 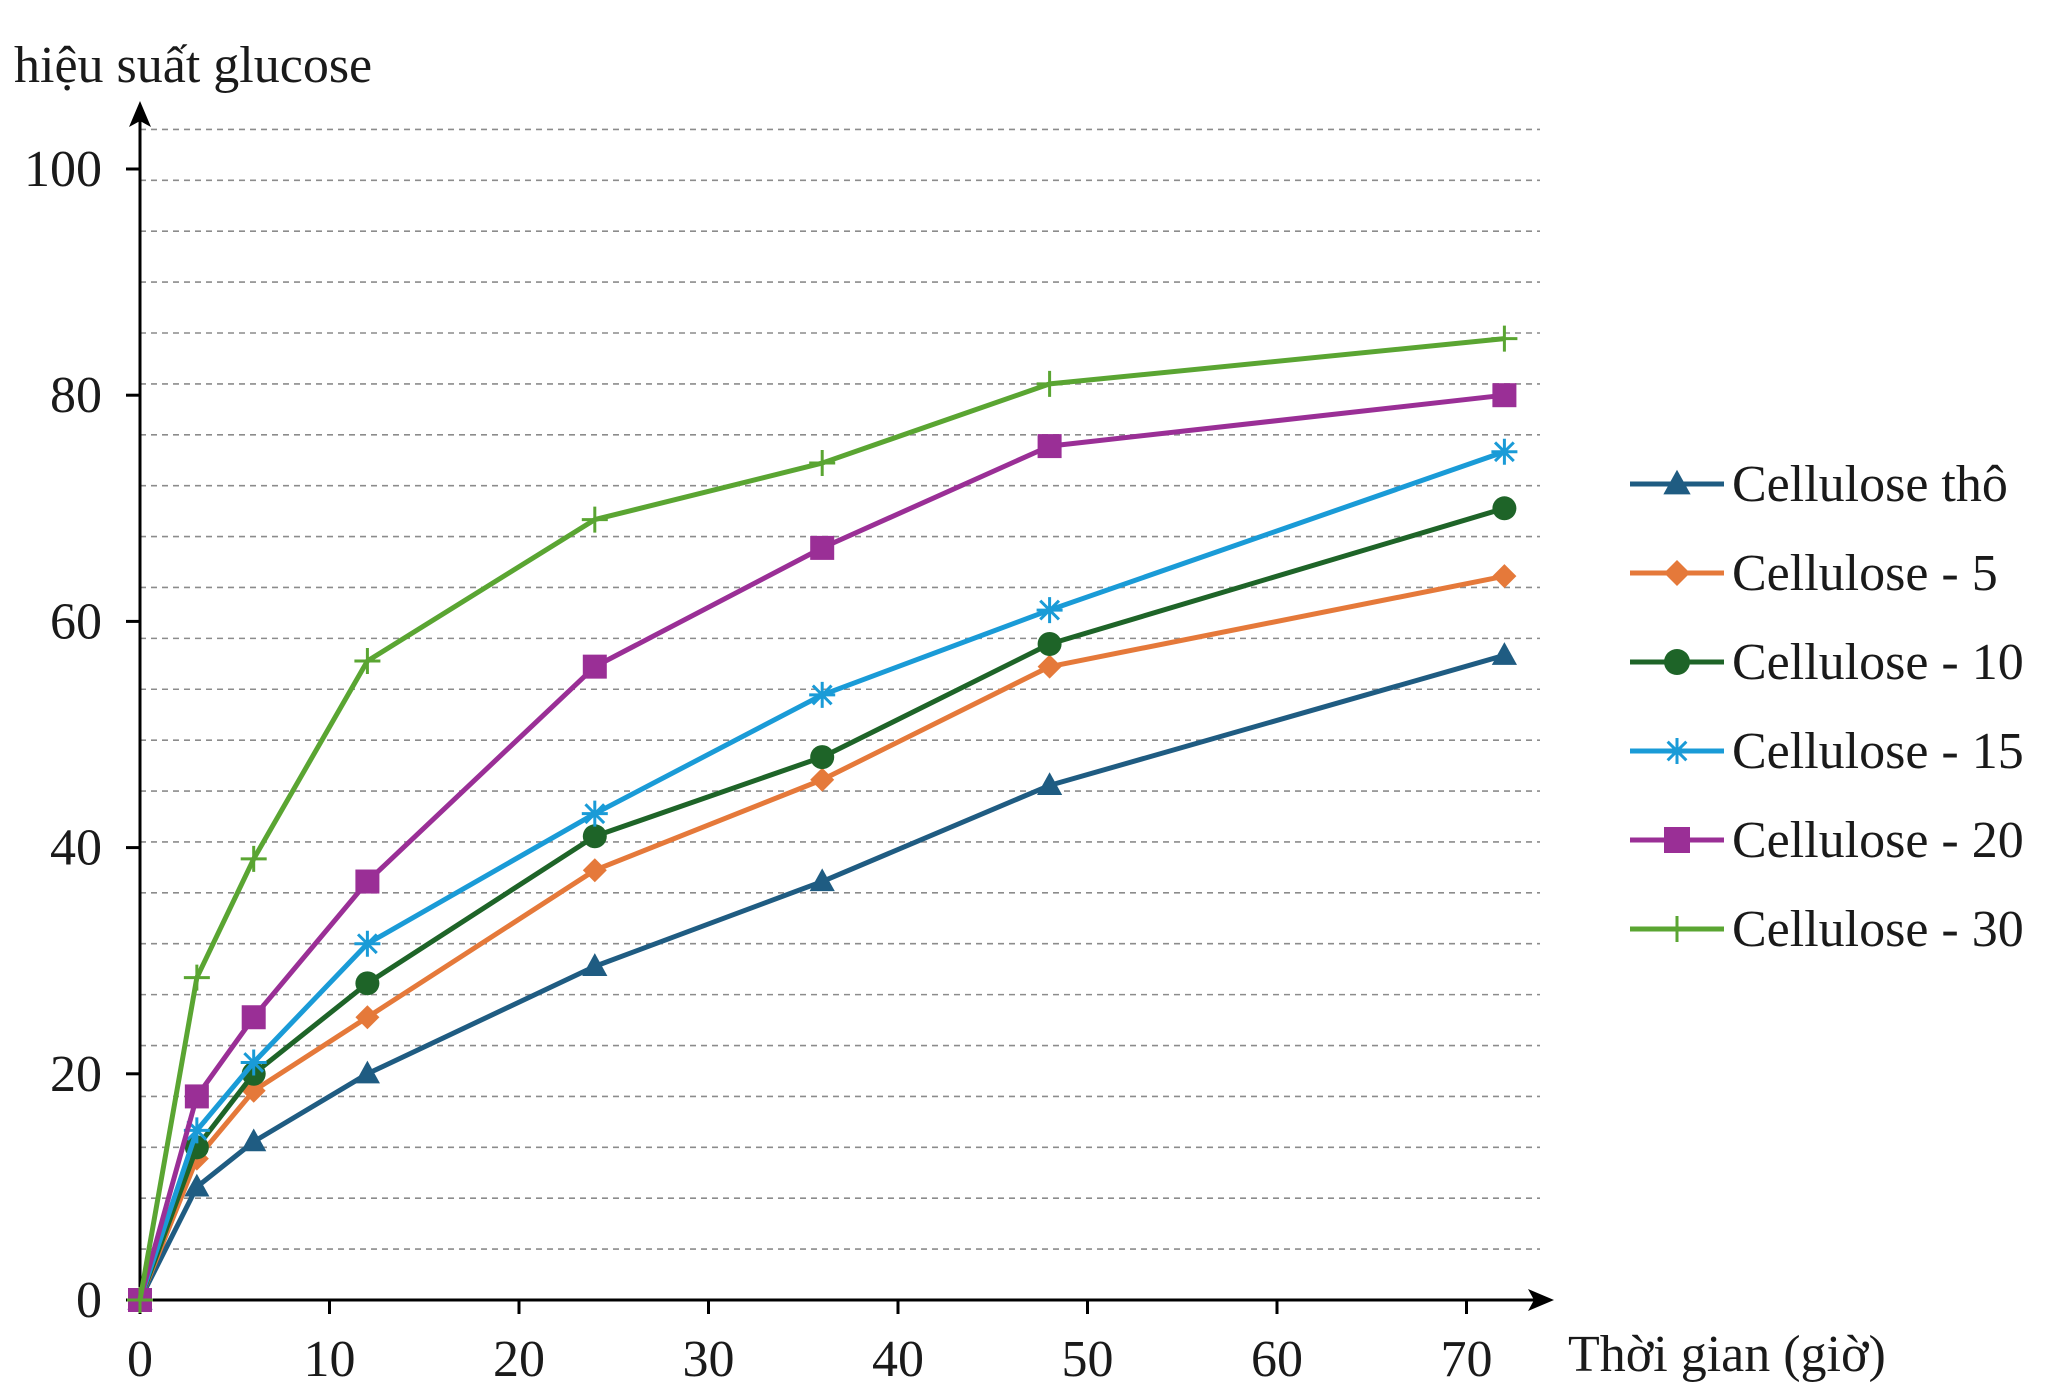 What do you see at coordinates (1088, 1359) in the screenshot?
I see `x-tick-label: 50` at bounding box center [1088, 1359].